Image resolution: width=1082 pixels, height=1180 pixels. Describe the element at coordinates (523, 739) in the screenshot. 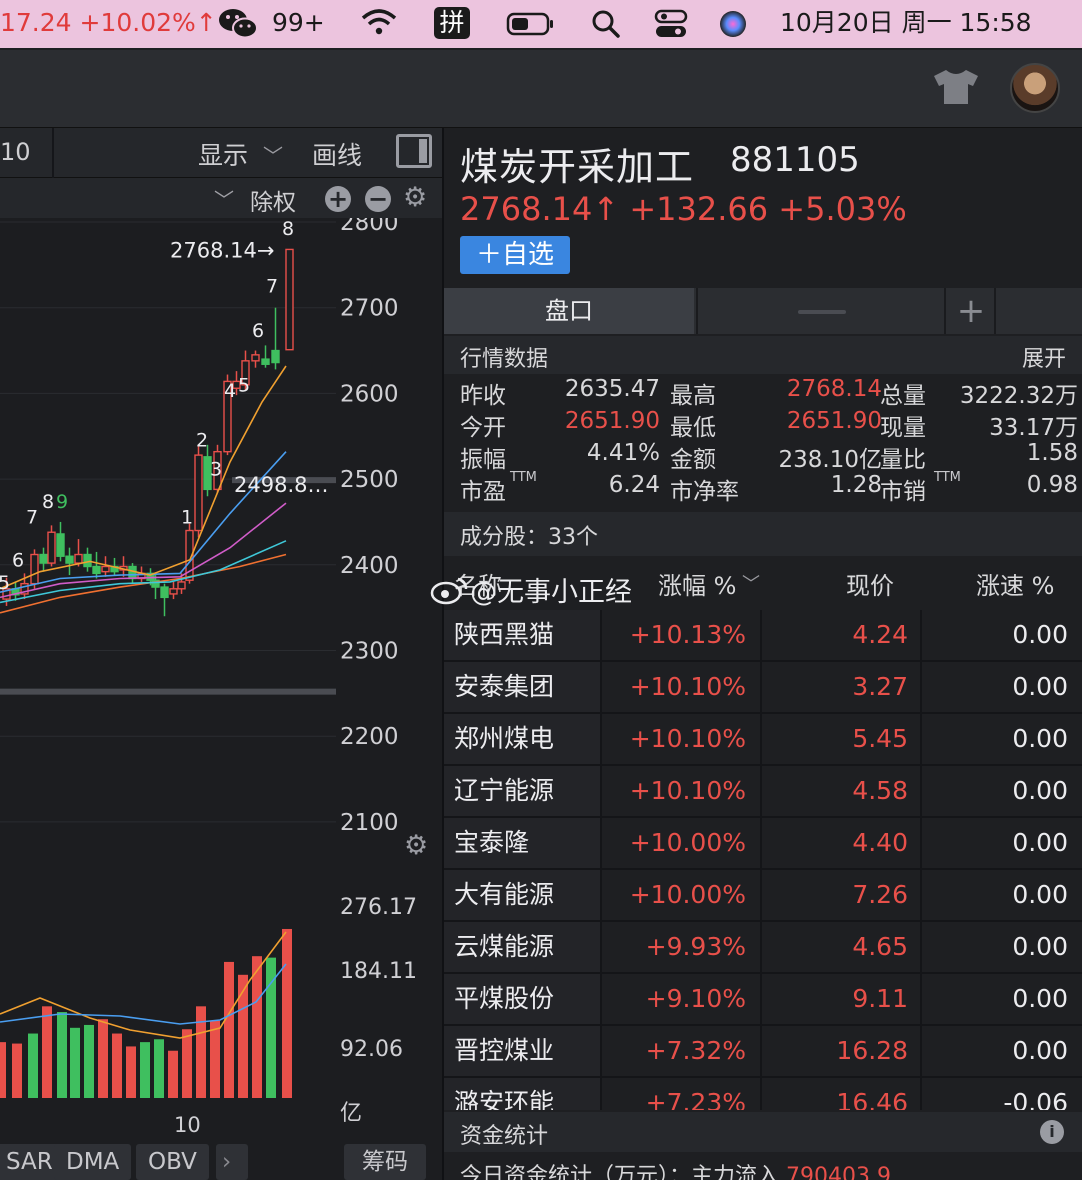

I see `stock-name-cell: 郑州煤电` at that location.